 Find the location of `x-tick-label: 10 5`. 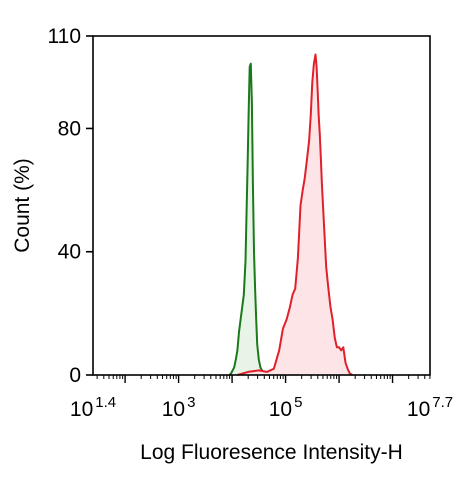

x-tick-label: 10 5 is located at coordinates (286, 407).